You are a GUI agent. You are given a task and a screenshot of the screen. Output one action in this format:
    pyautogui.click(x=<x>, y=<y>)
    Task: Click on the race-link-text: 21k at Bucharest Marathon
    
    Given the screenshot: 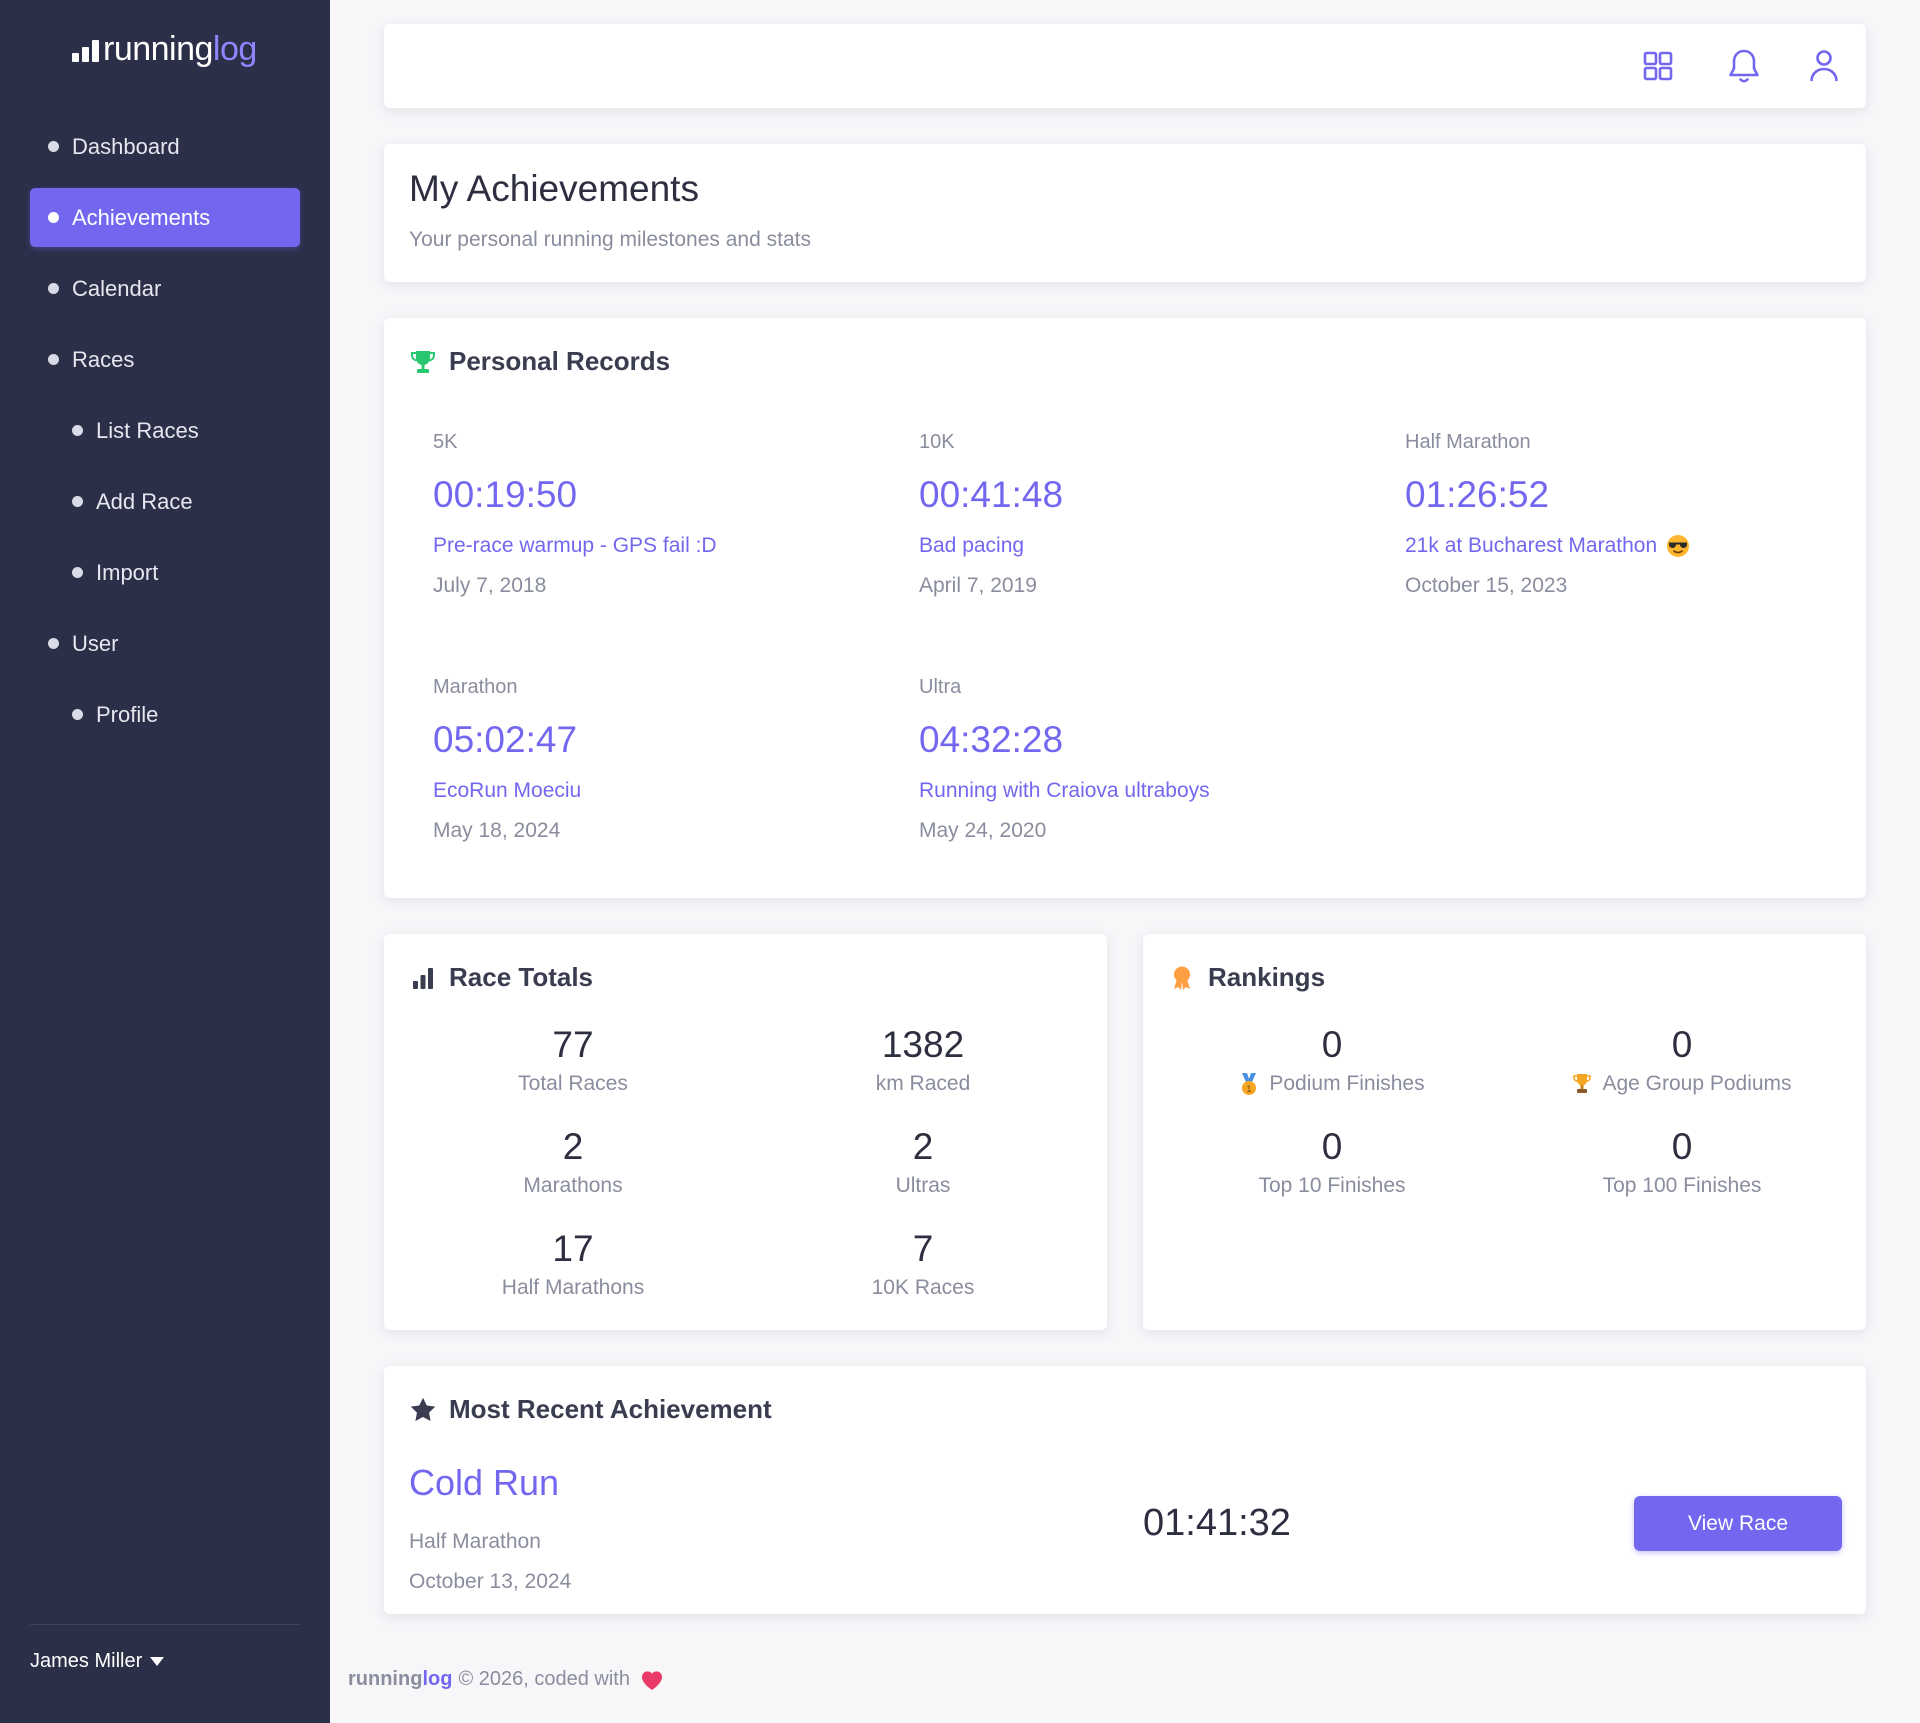 What is the action you would take?
    pyautogui.click(x=1531, y=545)
    